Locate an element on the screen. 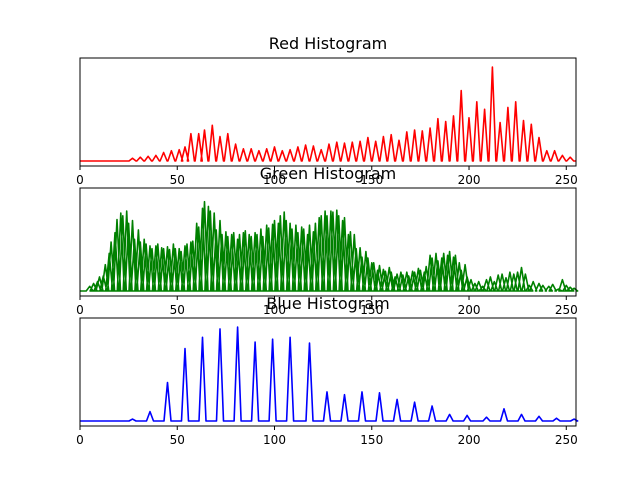  blue-x-tick-label: 200 is located at coordinates (469, 440).